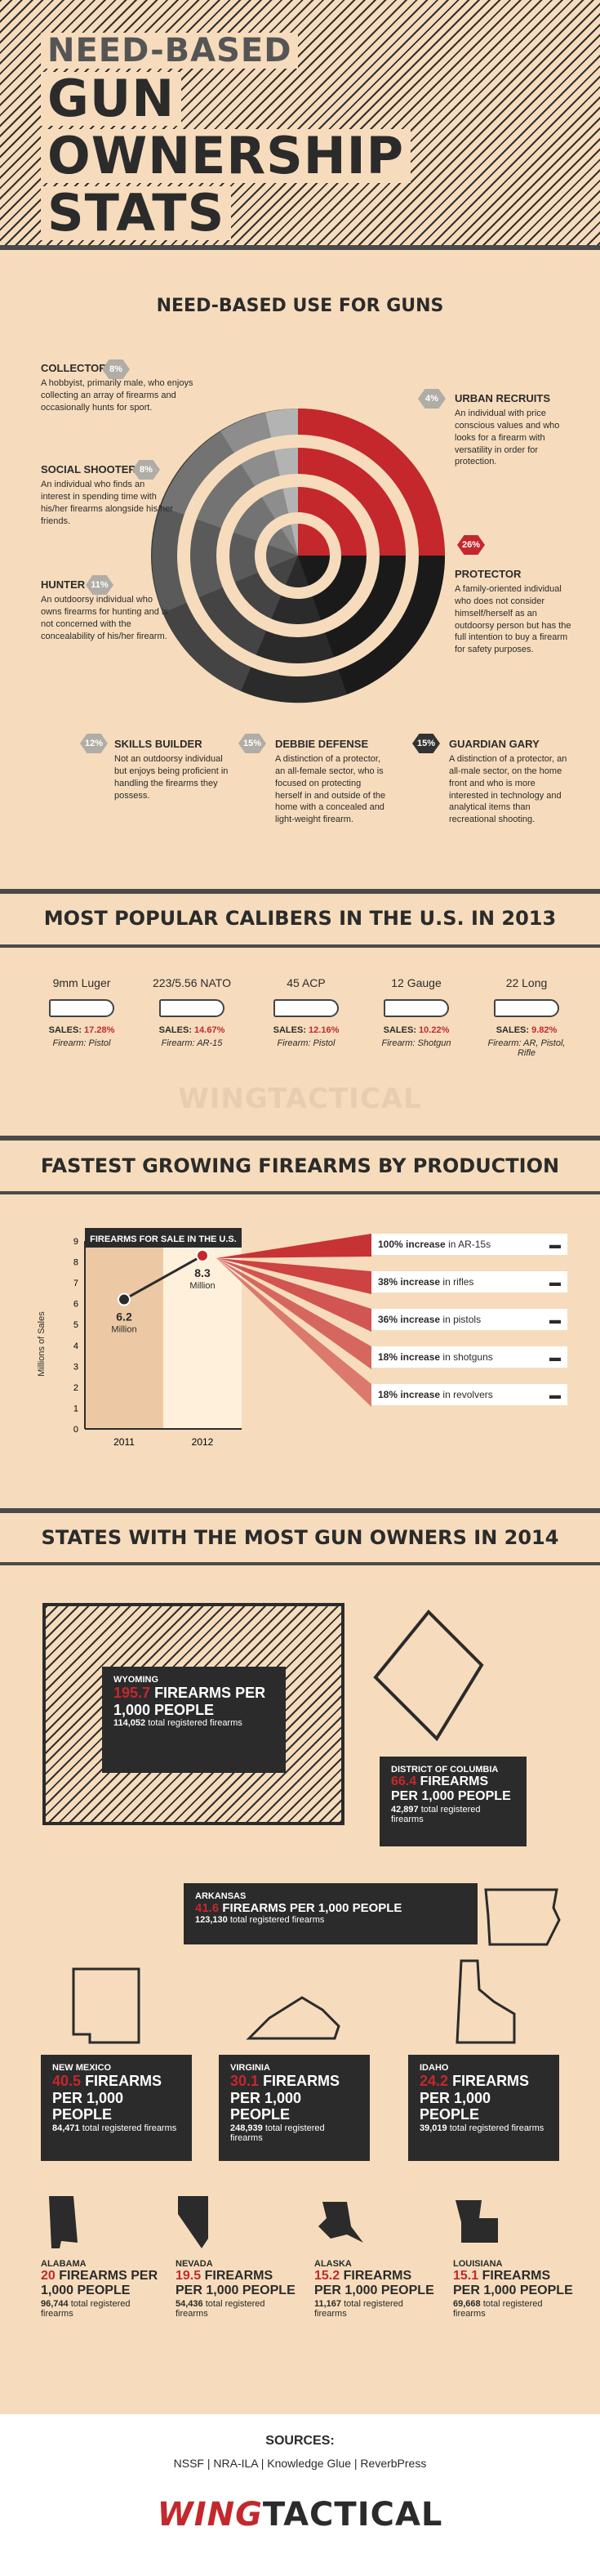 Image resolution: width=600 pixels, height=2576 pixels. What do you see at coordinates (64, 2264) in the screenshot?
I see `alabama-name: ALABAMA` at bounding box center [64, 2264].